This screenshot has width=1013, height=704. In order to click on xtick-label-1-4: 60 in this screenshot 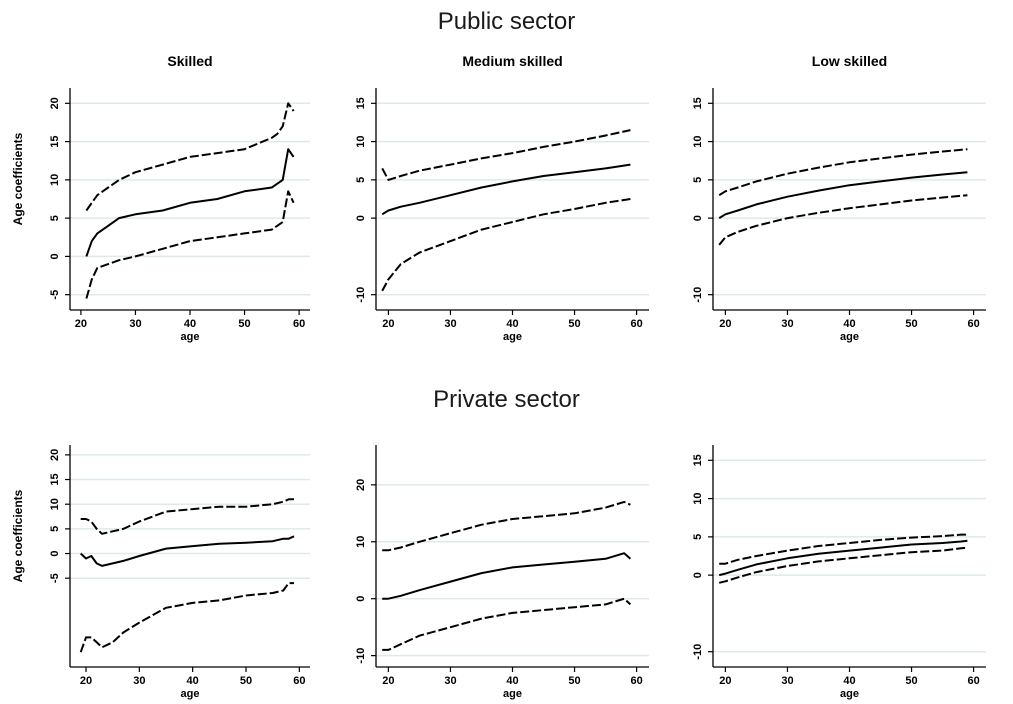, I will do `click(636, 324)`.